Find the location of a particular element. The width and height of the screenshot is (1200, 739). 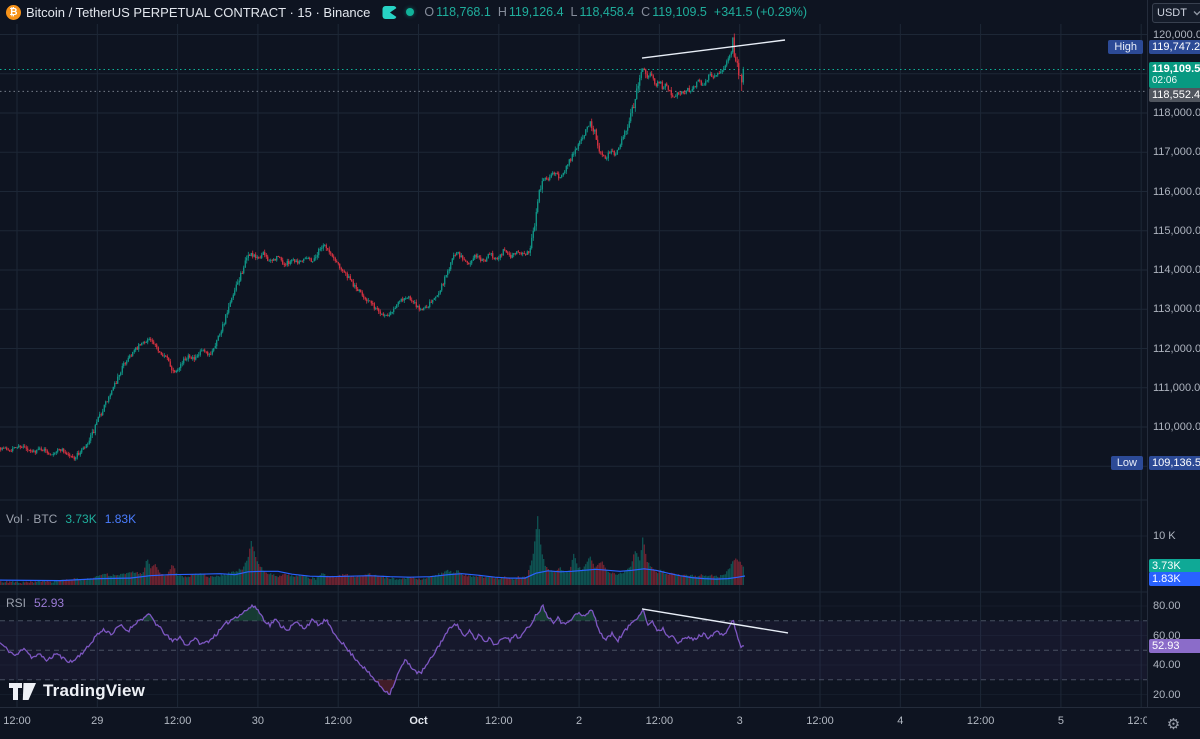

tradingview-logo-text: TradingView is located at coordinates (94, 690).